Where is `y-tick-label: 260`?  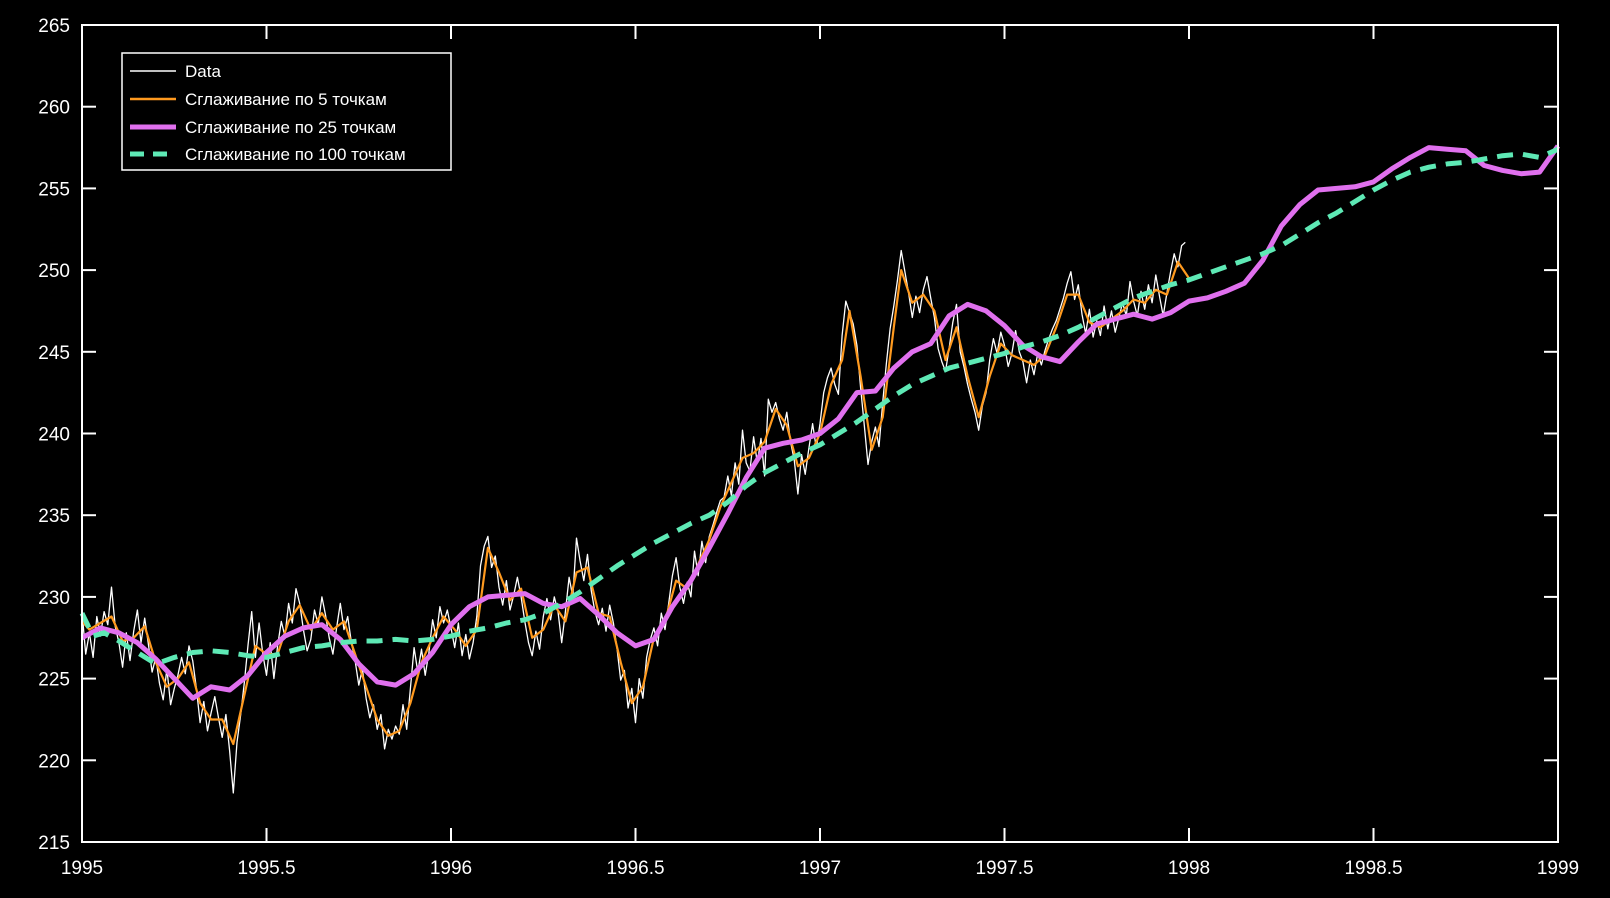 y-tick-label: 260 is located at coordinates (54, 108).